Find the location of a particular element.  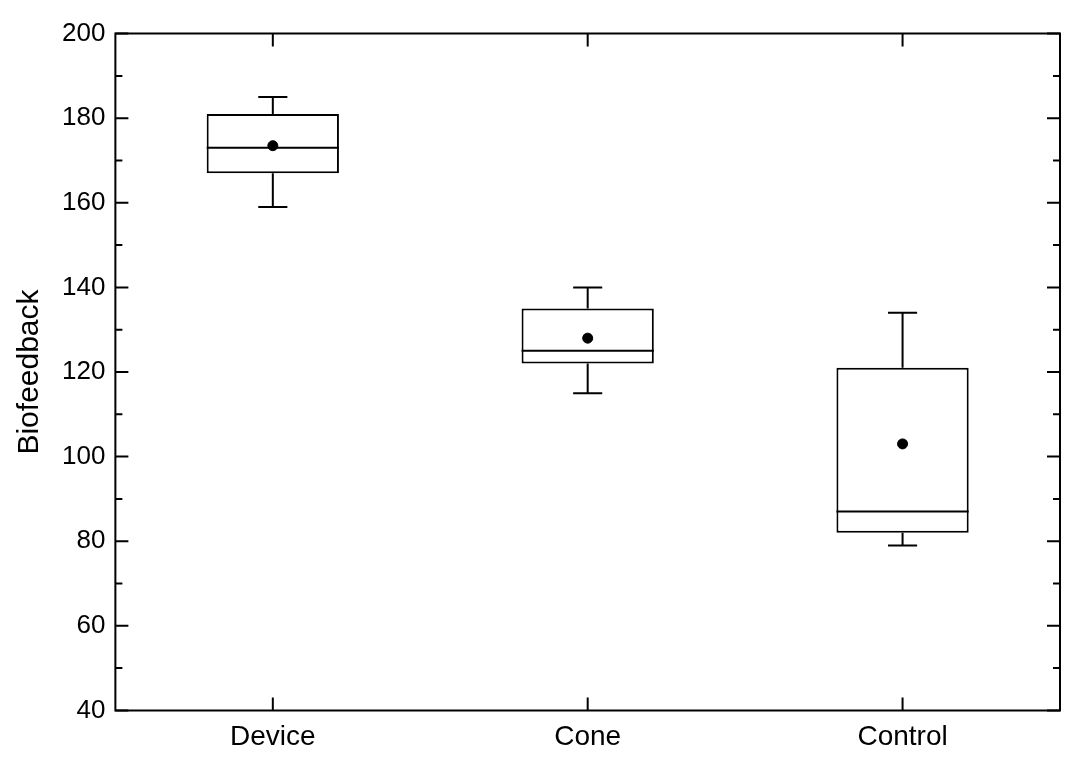

y-tick-label: 160 is located at coordinates (83, 200).